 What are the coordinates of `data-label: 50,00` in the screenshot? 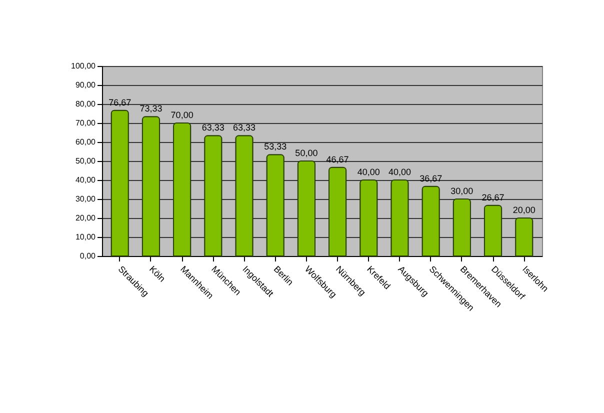 It's located at (306, 153).